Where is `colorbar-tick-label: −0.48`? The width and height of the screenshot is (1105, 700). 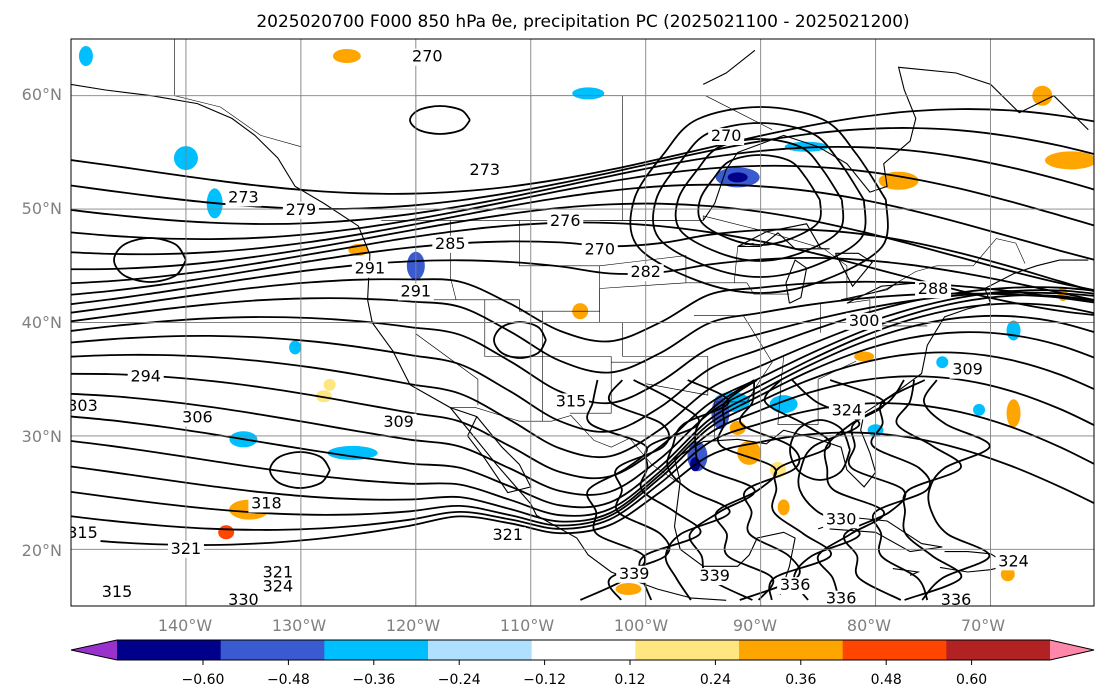
colorbar-tick-label: −0.48 is located at coordinates (288, 680).